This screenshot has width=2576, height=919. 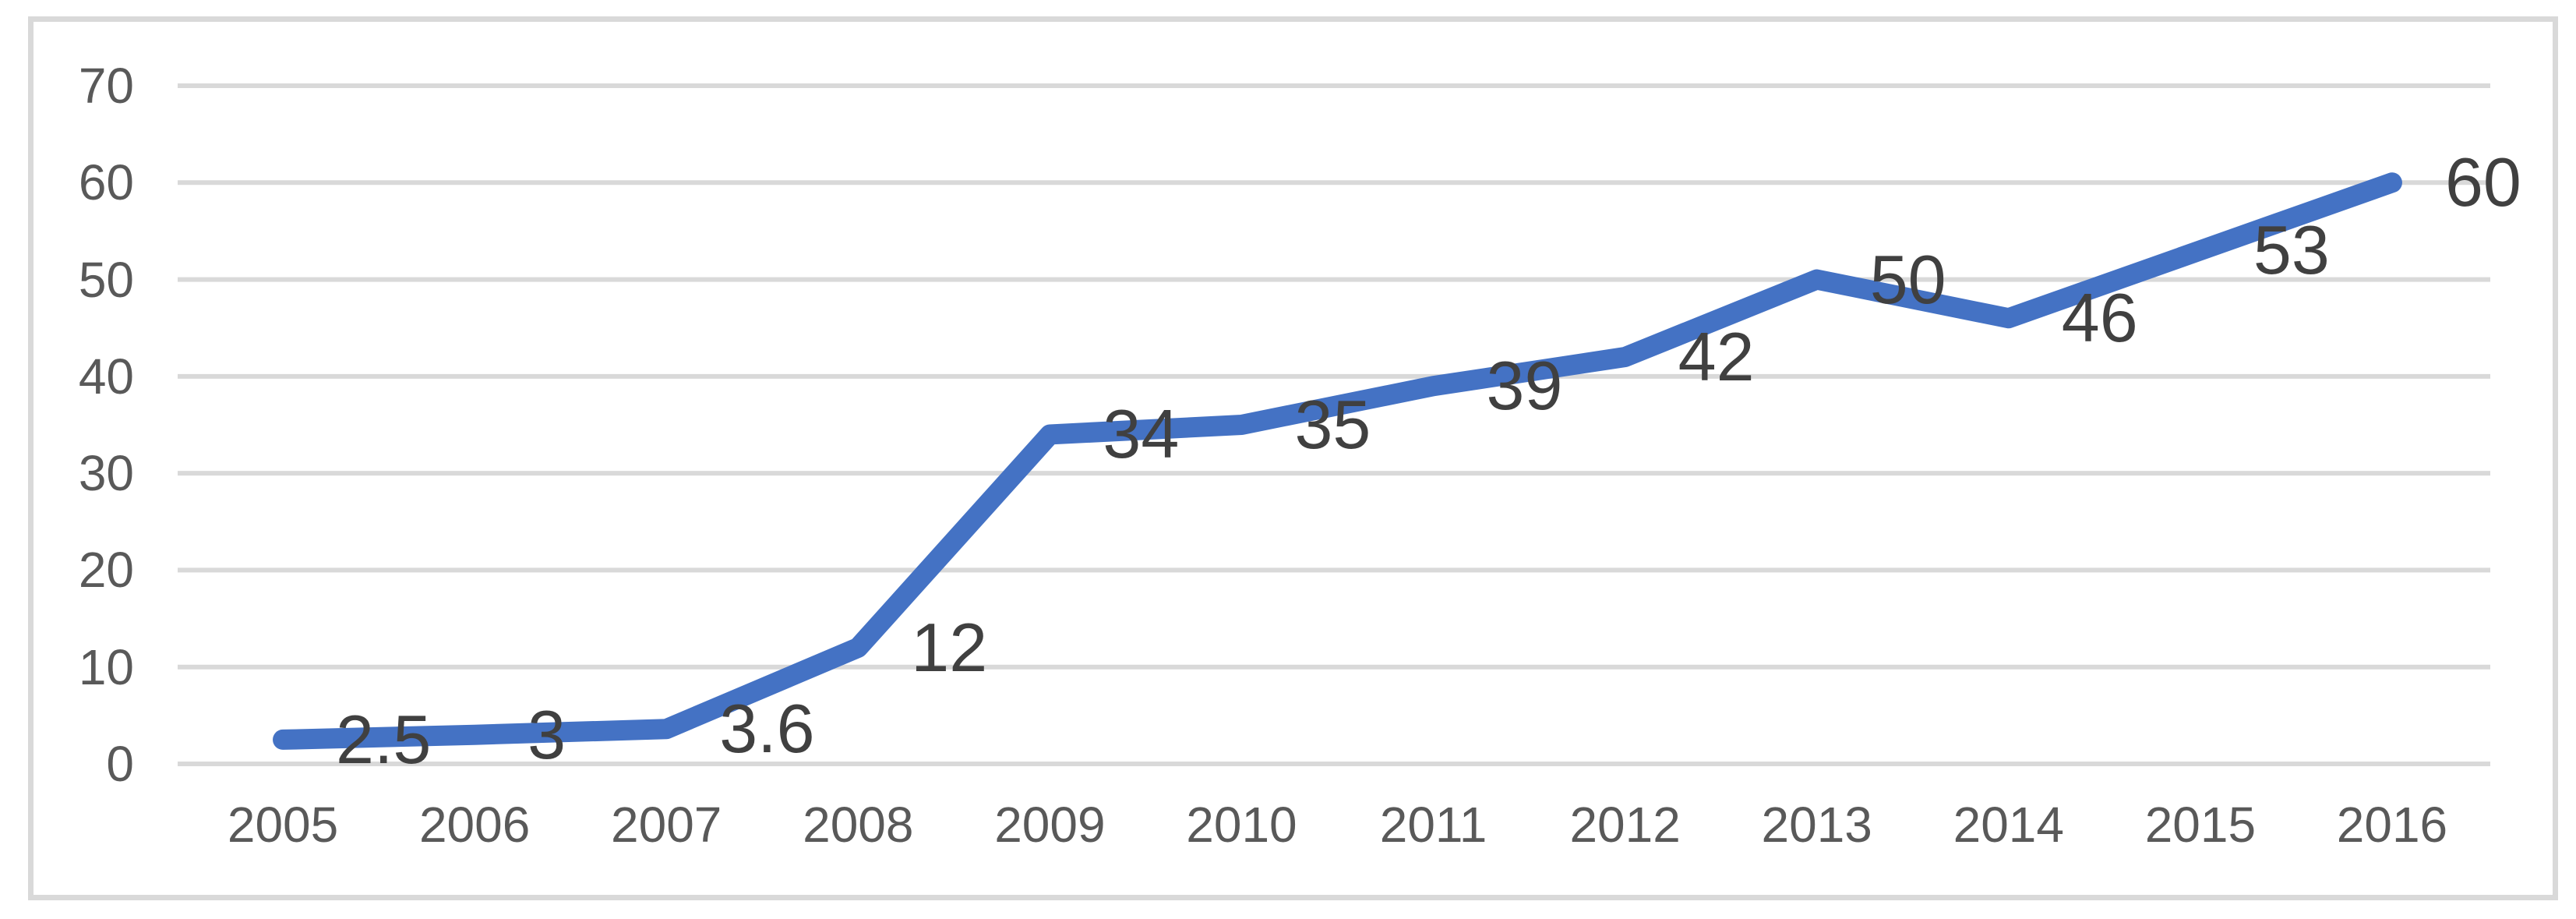 I want to click on y-axis-tick-label: 10, so click(x=106, y=666).